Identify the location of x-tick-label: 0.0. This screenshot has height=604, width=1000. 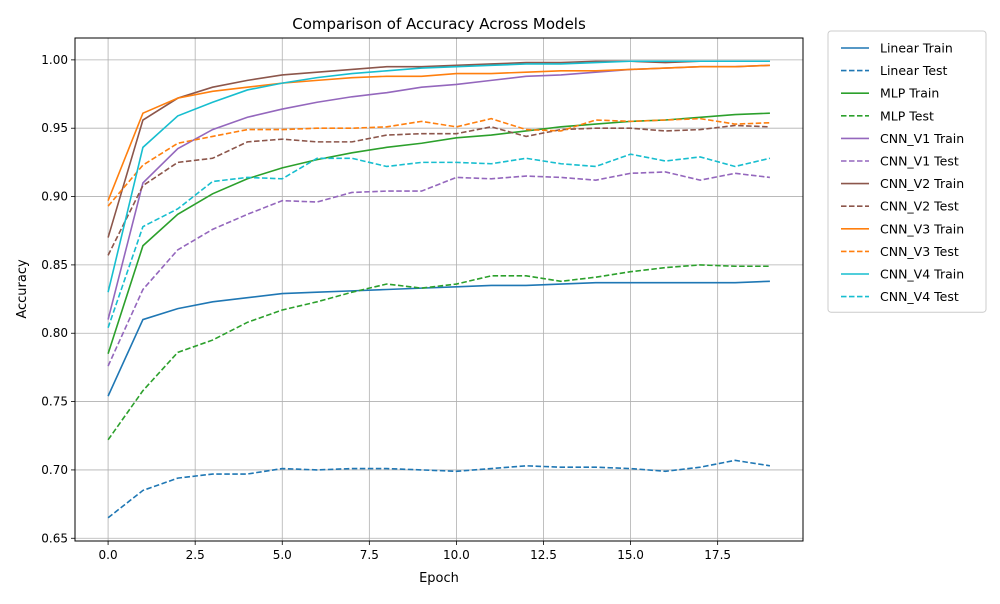
(108, 555).